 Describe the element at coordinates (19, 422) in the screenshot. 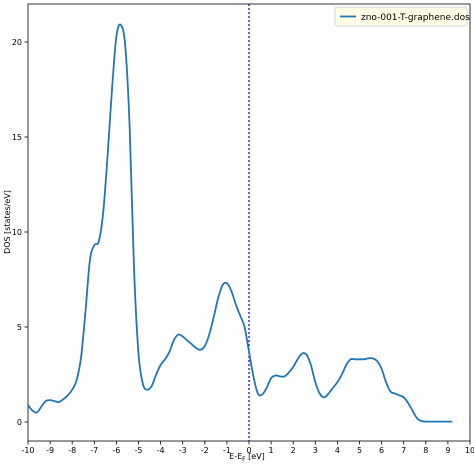

I see `y-tick-label: 0` at that location.